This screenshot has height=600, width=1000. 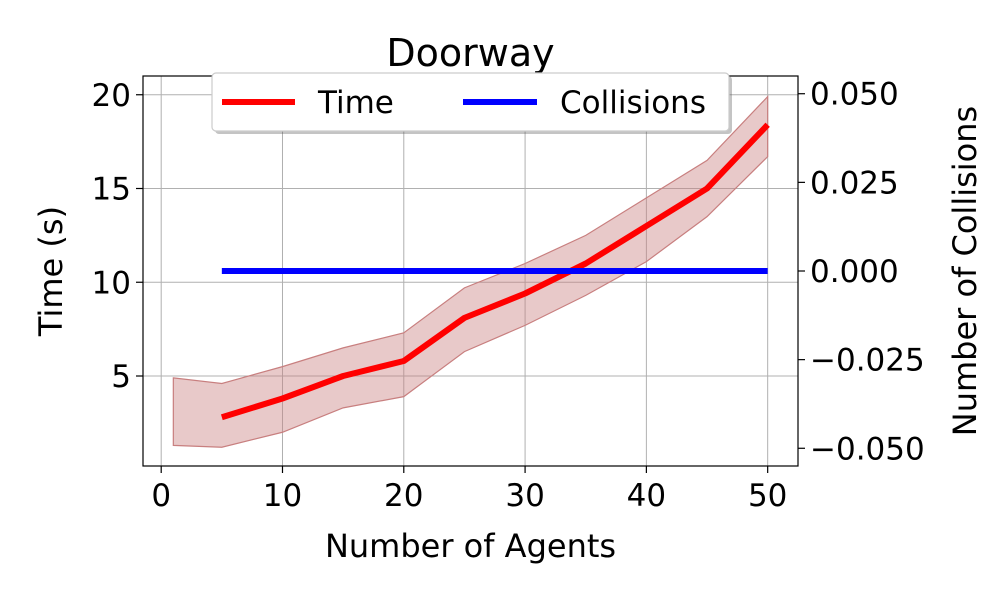 What do you see at coordinates (355, 103) in the screenshot?
I see `legend-label-time: Time` at bounding box center [355, 103].